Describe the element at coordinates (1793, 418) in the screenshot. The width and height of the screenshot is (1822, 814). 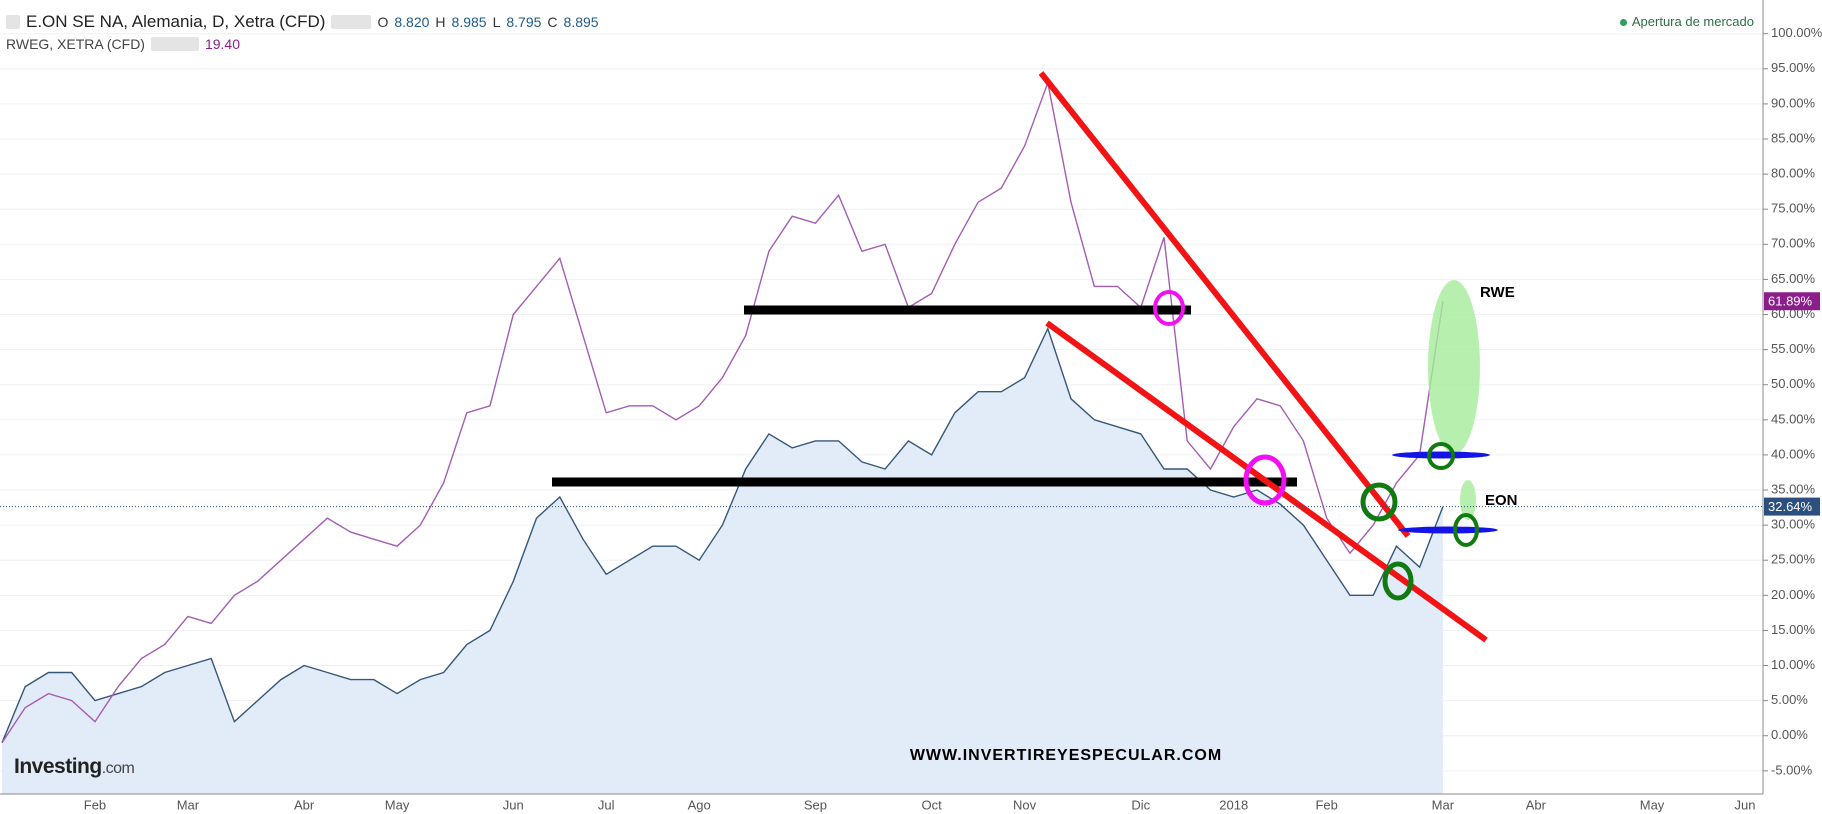
I see `y-tick-label: 45.00%` at that location.